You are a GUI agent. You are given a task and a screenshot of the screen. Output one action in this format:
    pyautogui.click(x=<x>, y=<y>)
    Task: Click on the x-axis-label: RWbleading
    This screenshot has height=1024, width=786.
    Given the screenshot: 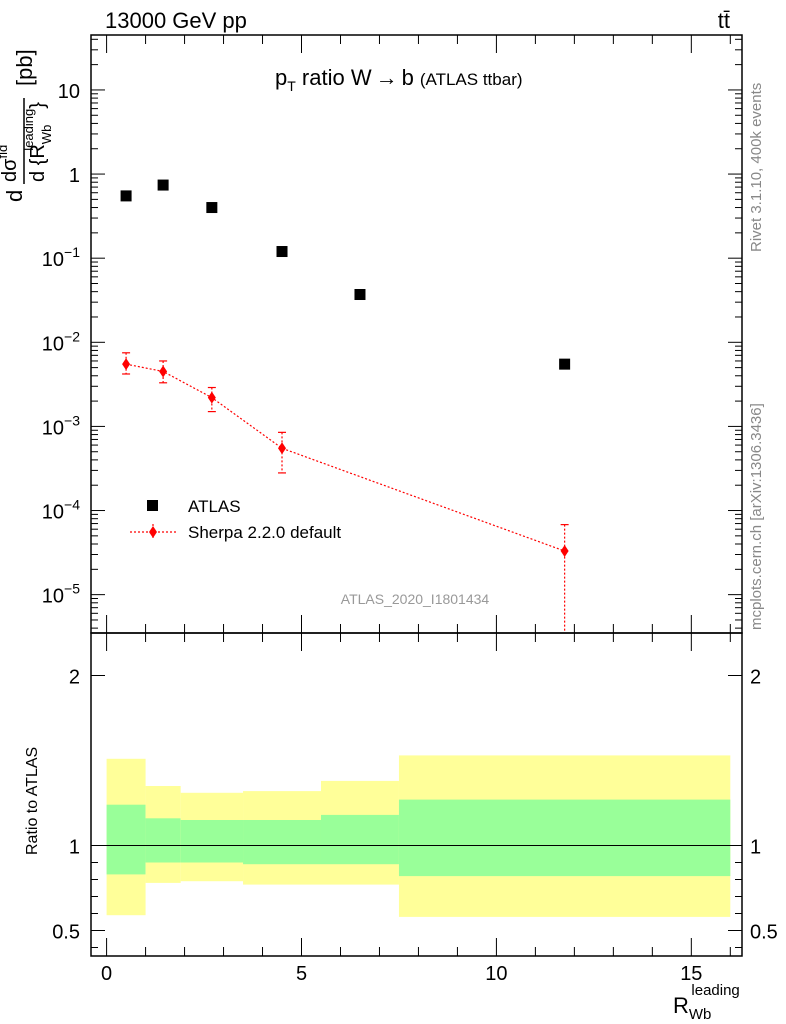 What is the action you would take?
    pyautogui.click(x=706, y=1002)
    